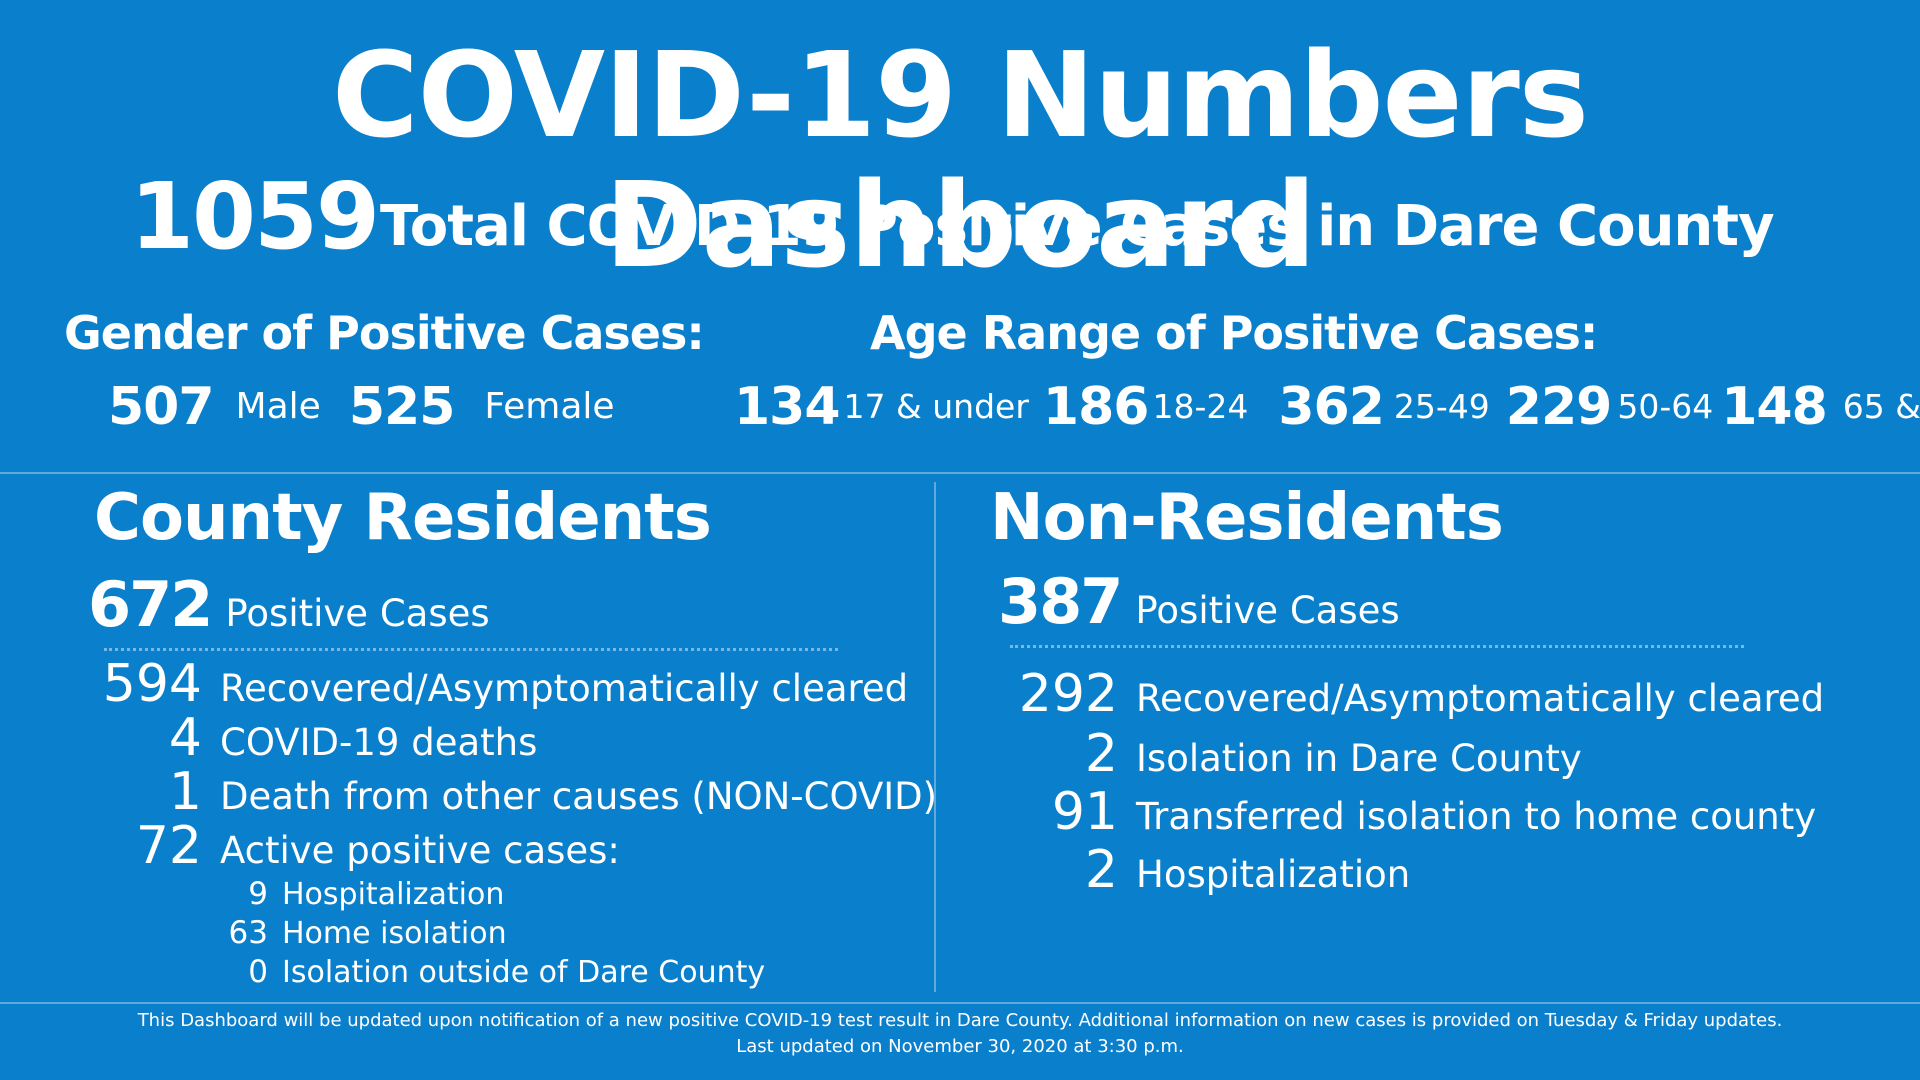  What do you see at coordinates (935, 737) in the screenshot?
I see `divider-vertical` at bounding box center [935, 737].